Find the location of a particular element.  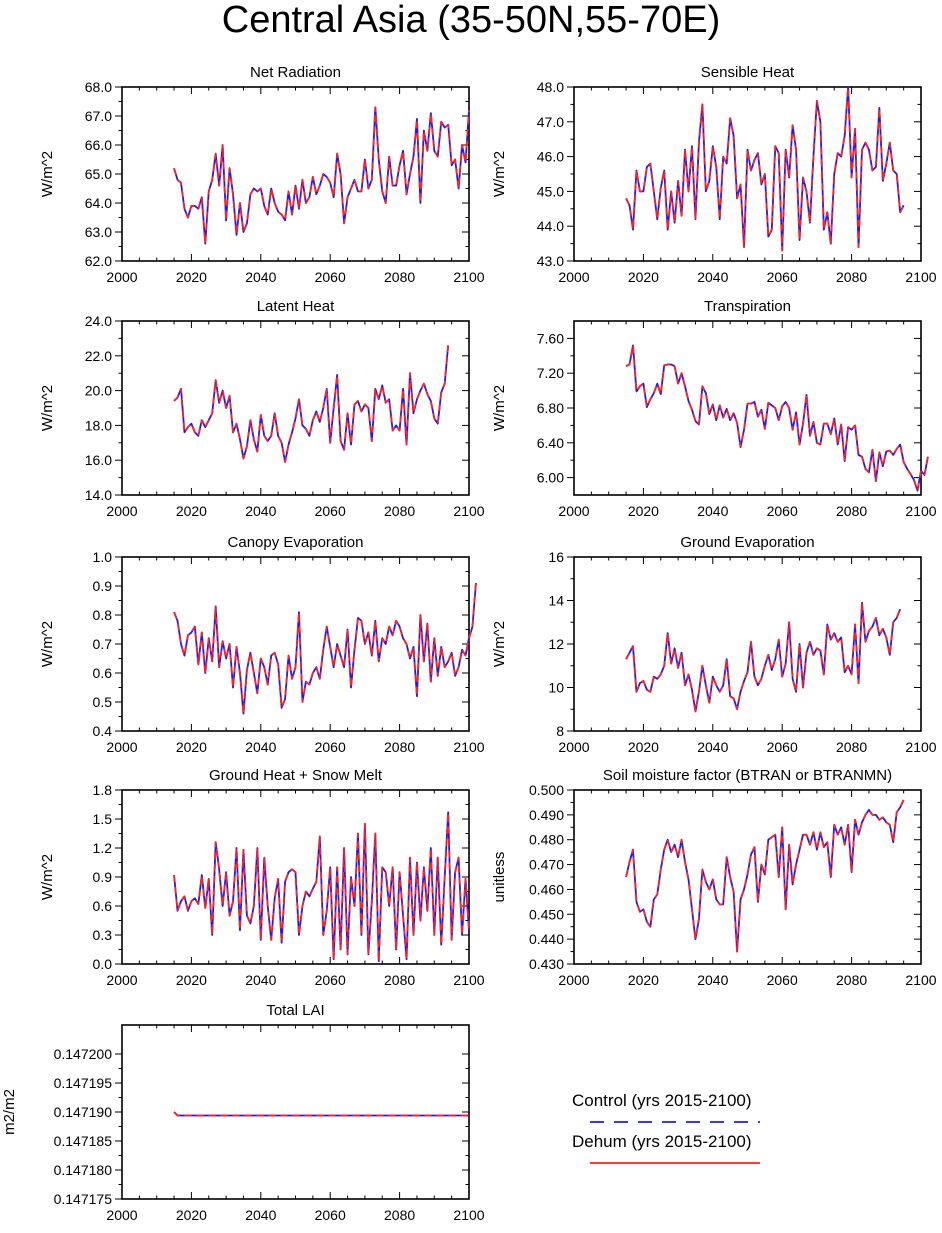

y-tick-label: 6.40 is located at coordinates (550, 443).